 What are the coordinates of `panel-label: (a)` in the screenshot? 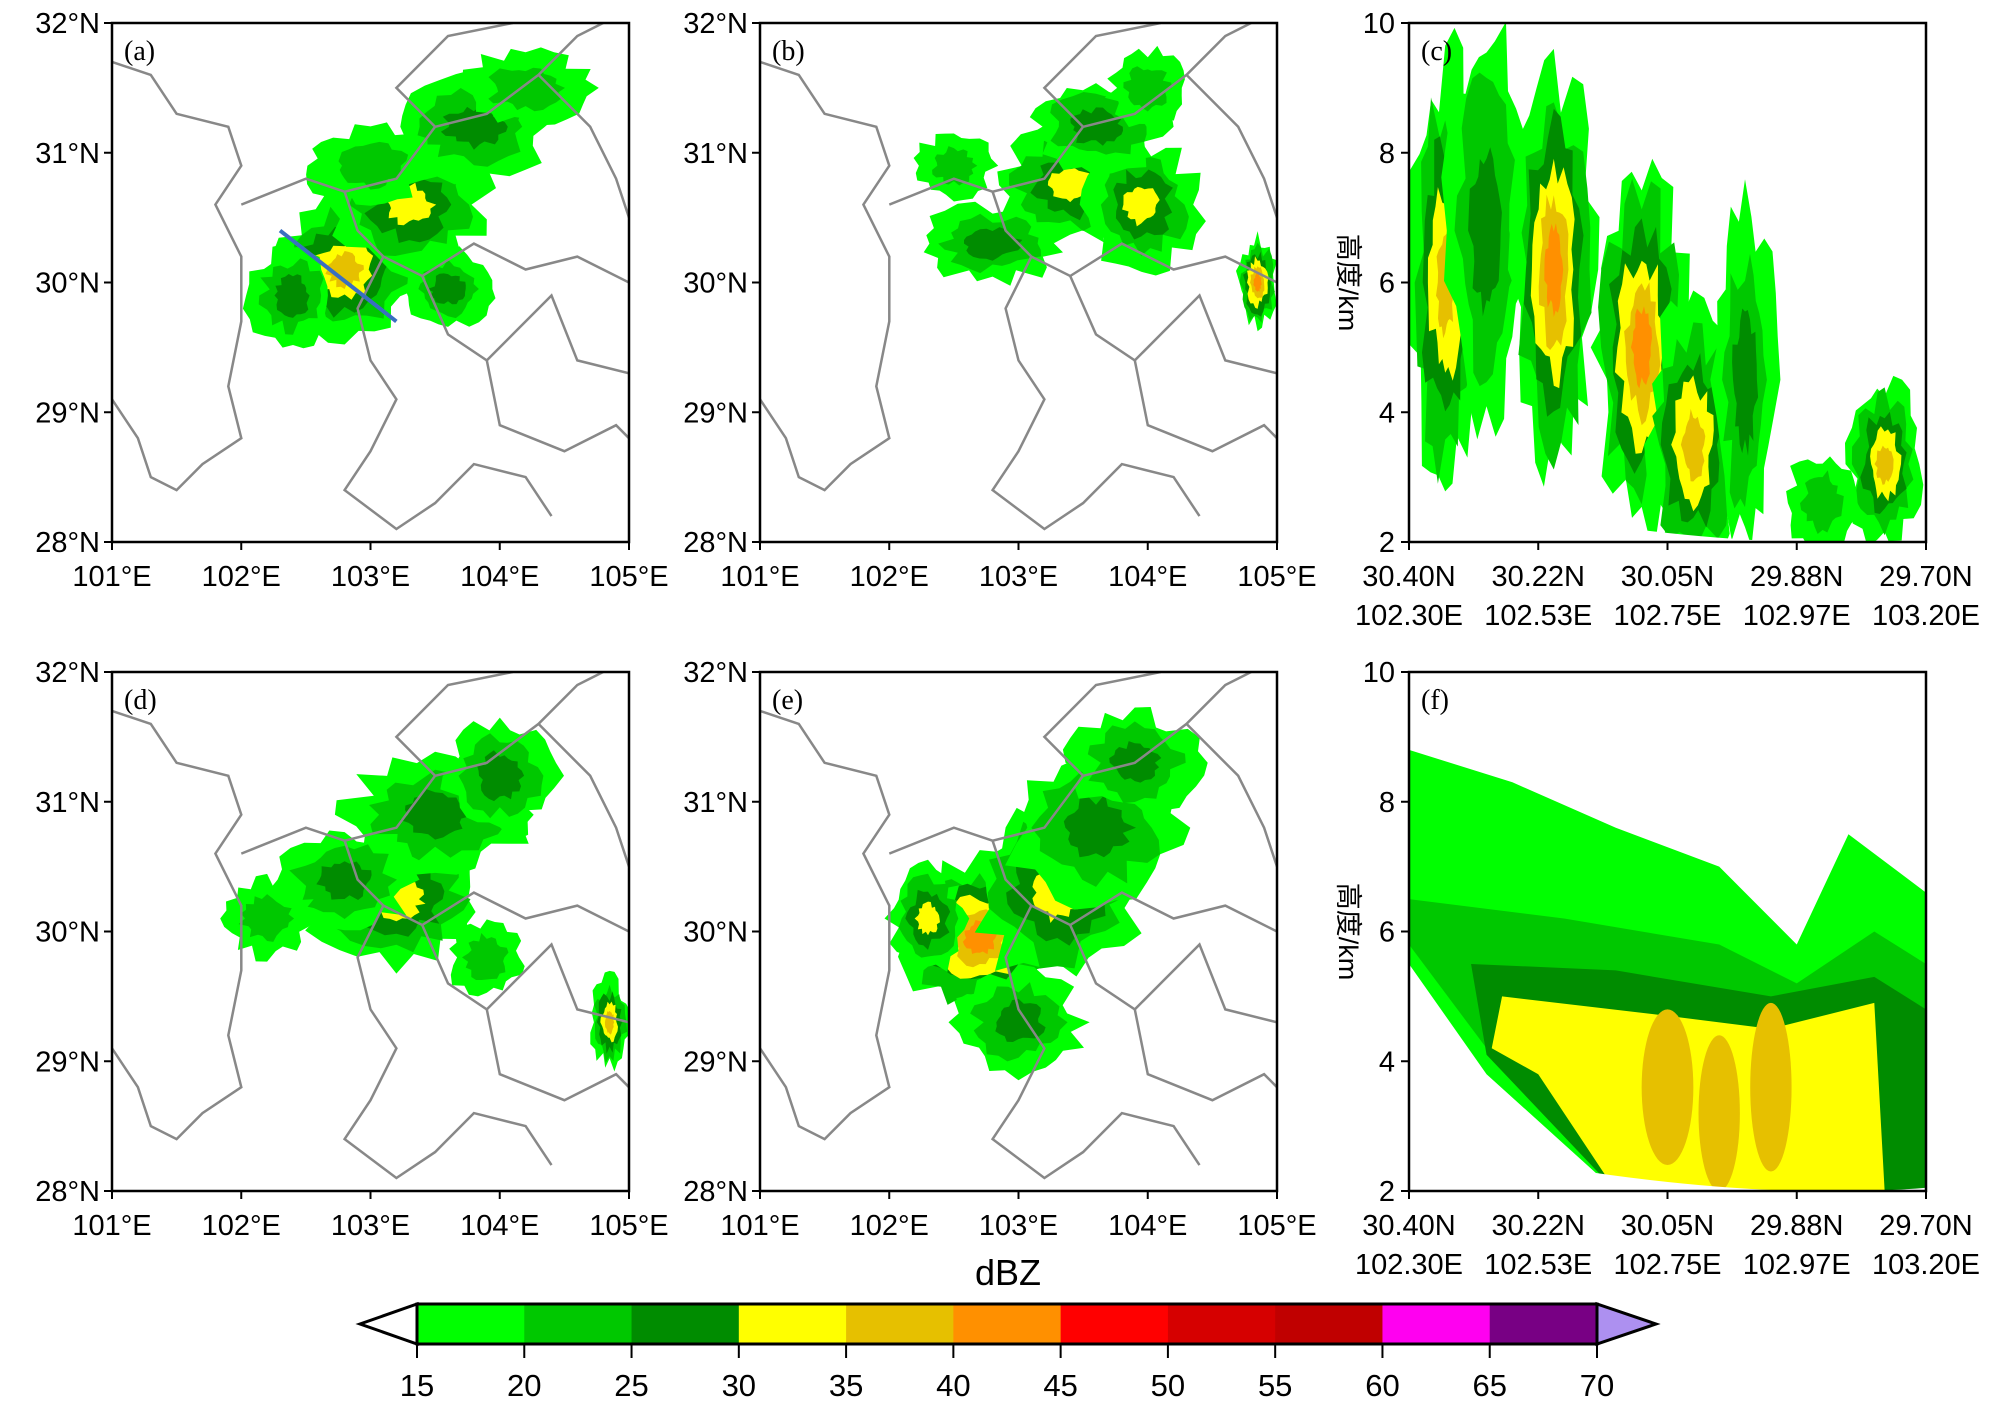 It's located at (139, 51).